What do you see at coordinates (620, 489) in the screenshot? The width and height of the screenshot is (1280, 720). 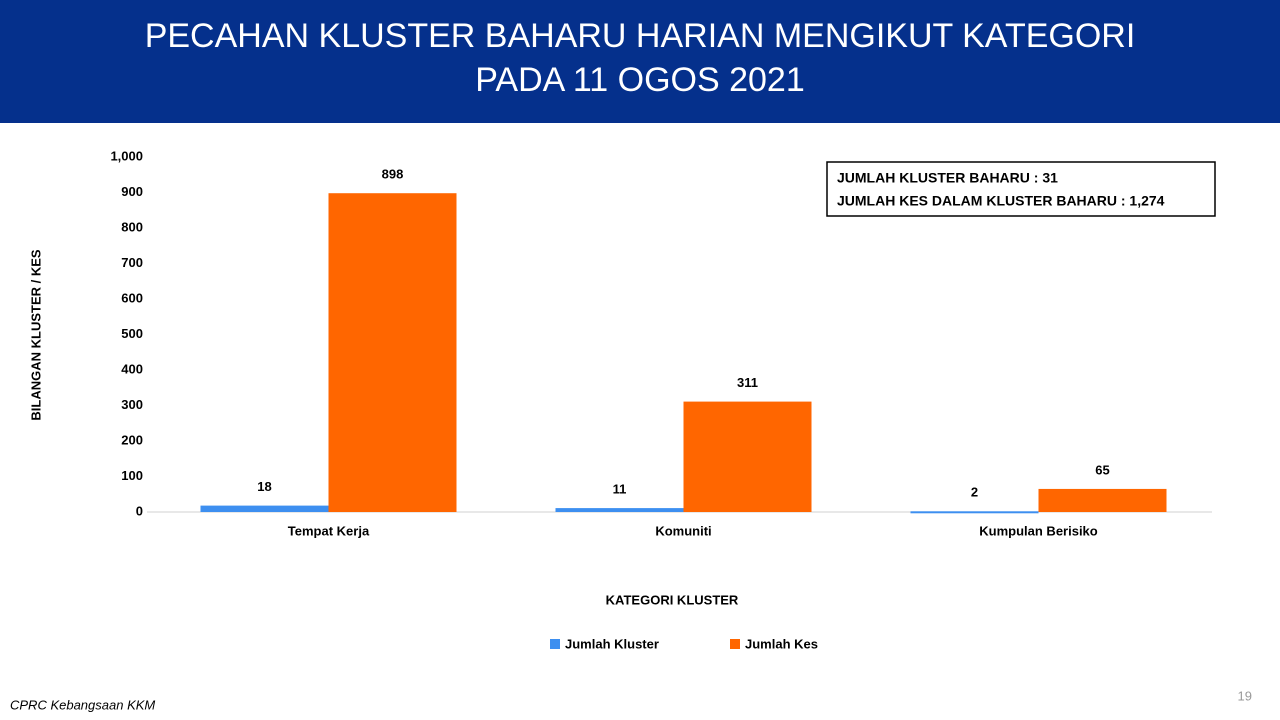 I see `data-label: 11` at bounding box center [620, 489].